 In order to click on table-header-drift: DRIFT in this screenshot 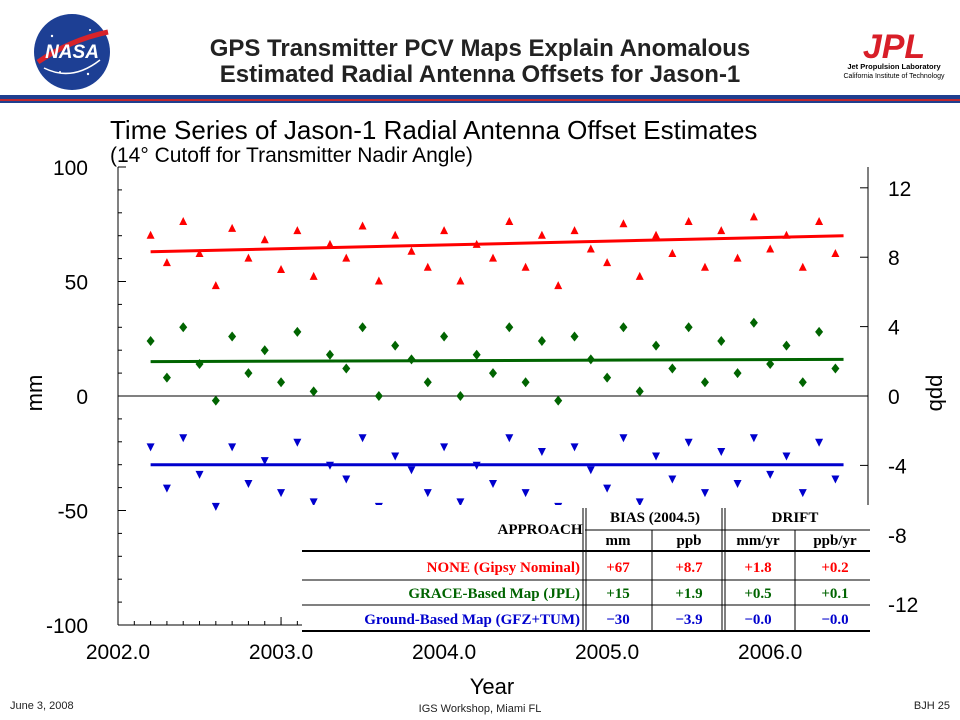, I will do `click(795, 518)`.